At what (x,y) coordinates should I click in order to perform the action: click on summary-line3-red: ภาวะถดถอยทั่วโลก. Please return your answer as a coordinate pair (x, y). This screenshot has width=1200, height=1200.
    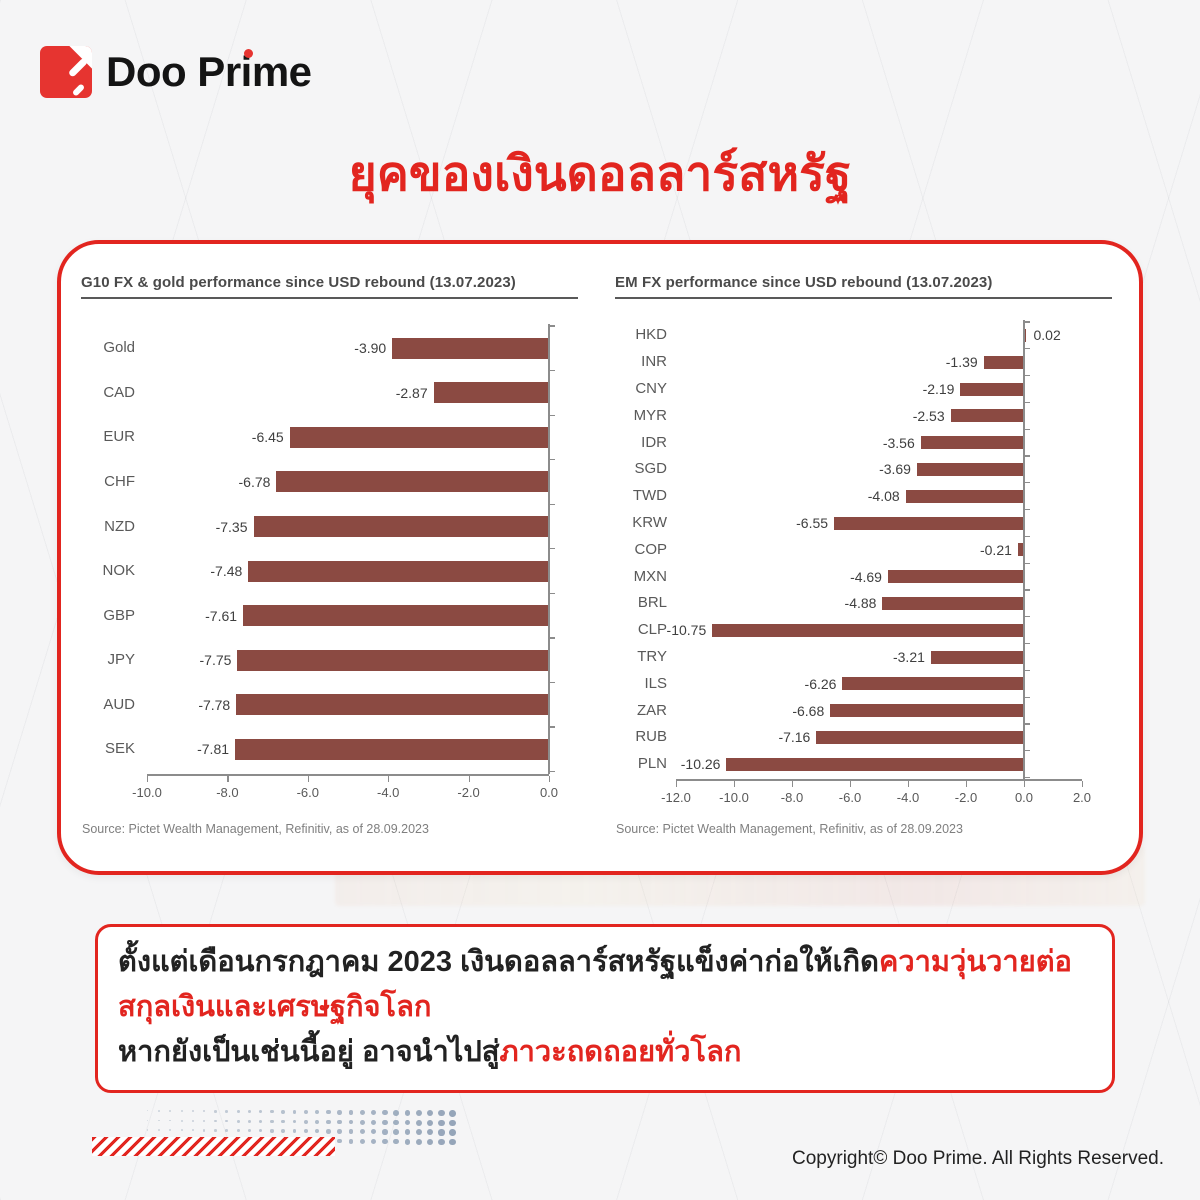
    Looking at the image, I should click on (620, 1052).